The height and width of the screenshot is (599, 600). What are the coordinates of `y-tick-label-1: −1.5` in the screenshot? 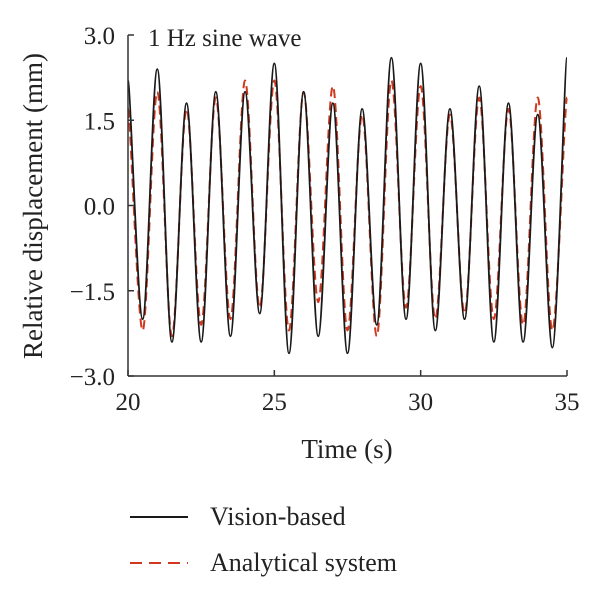 It's located at (92, 292).